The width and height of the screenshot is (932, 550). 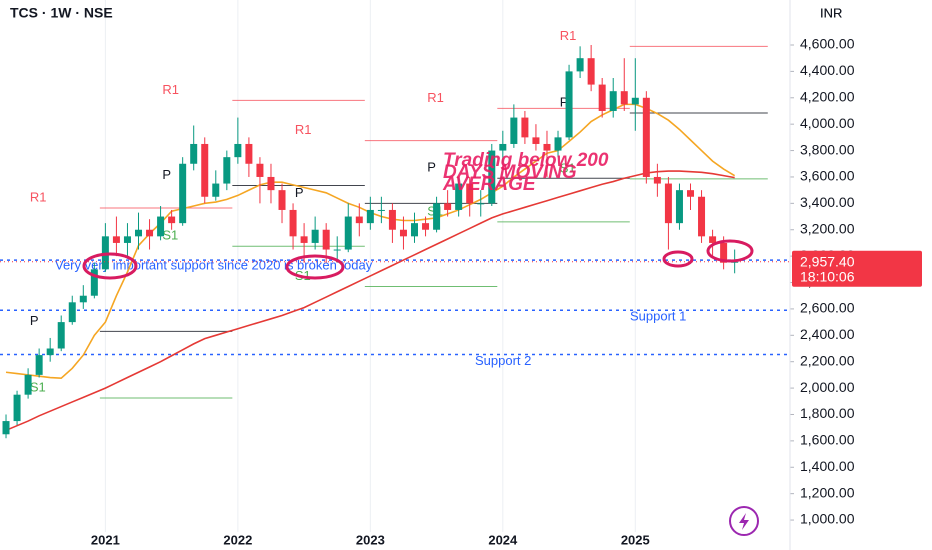 What do you see at coordinates (827, 492) in the screenshot?
I see `y-tick-label: 1,200.00` at bounding box center [827, 492].